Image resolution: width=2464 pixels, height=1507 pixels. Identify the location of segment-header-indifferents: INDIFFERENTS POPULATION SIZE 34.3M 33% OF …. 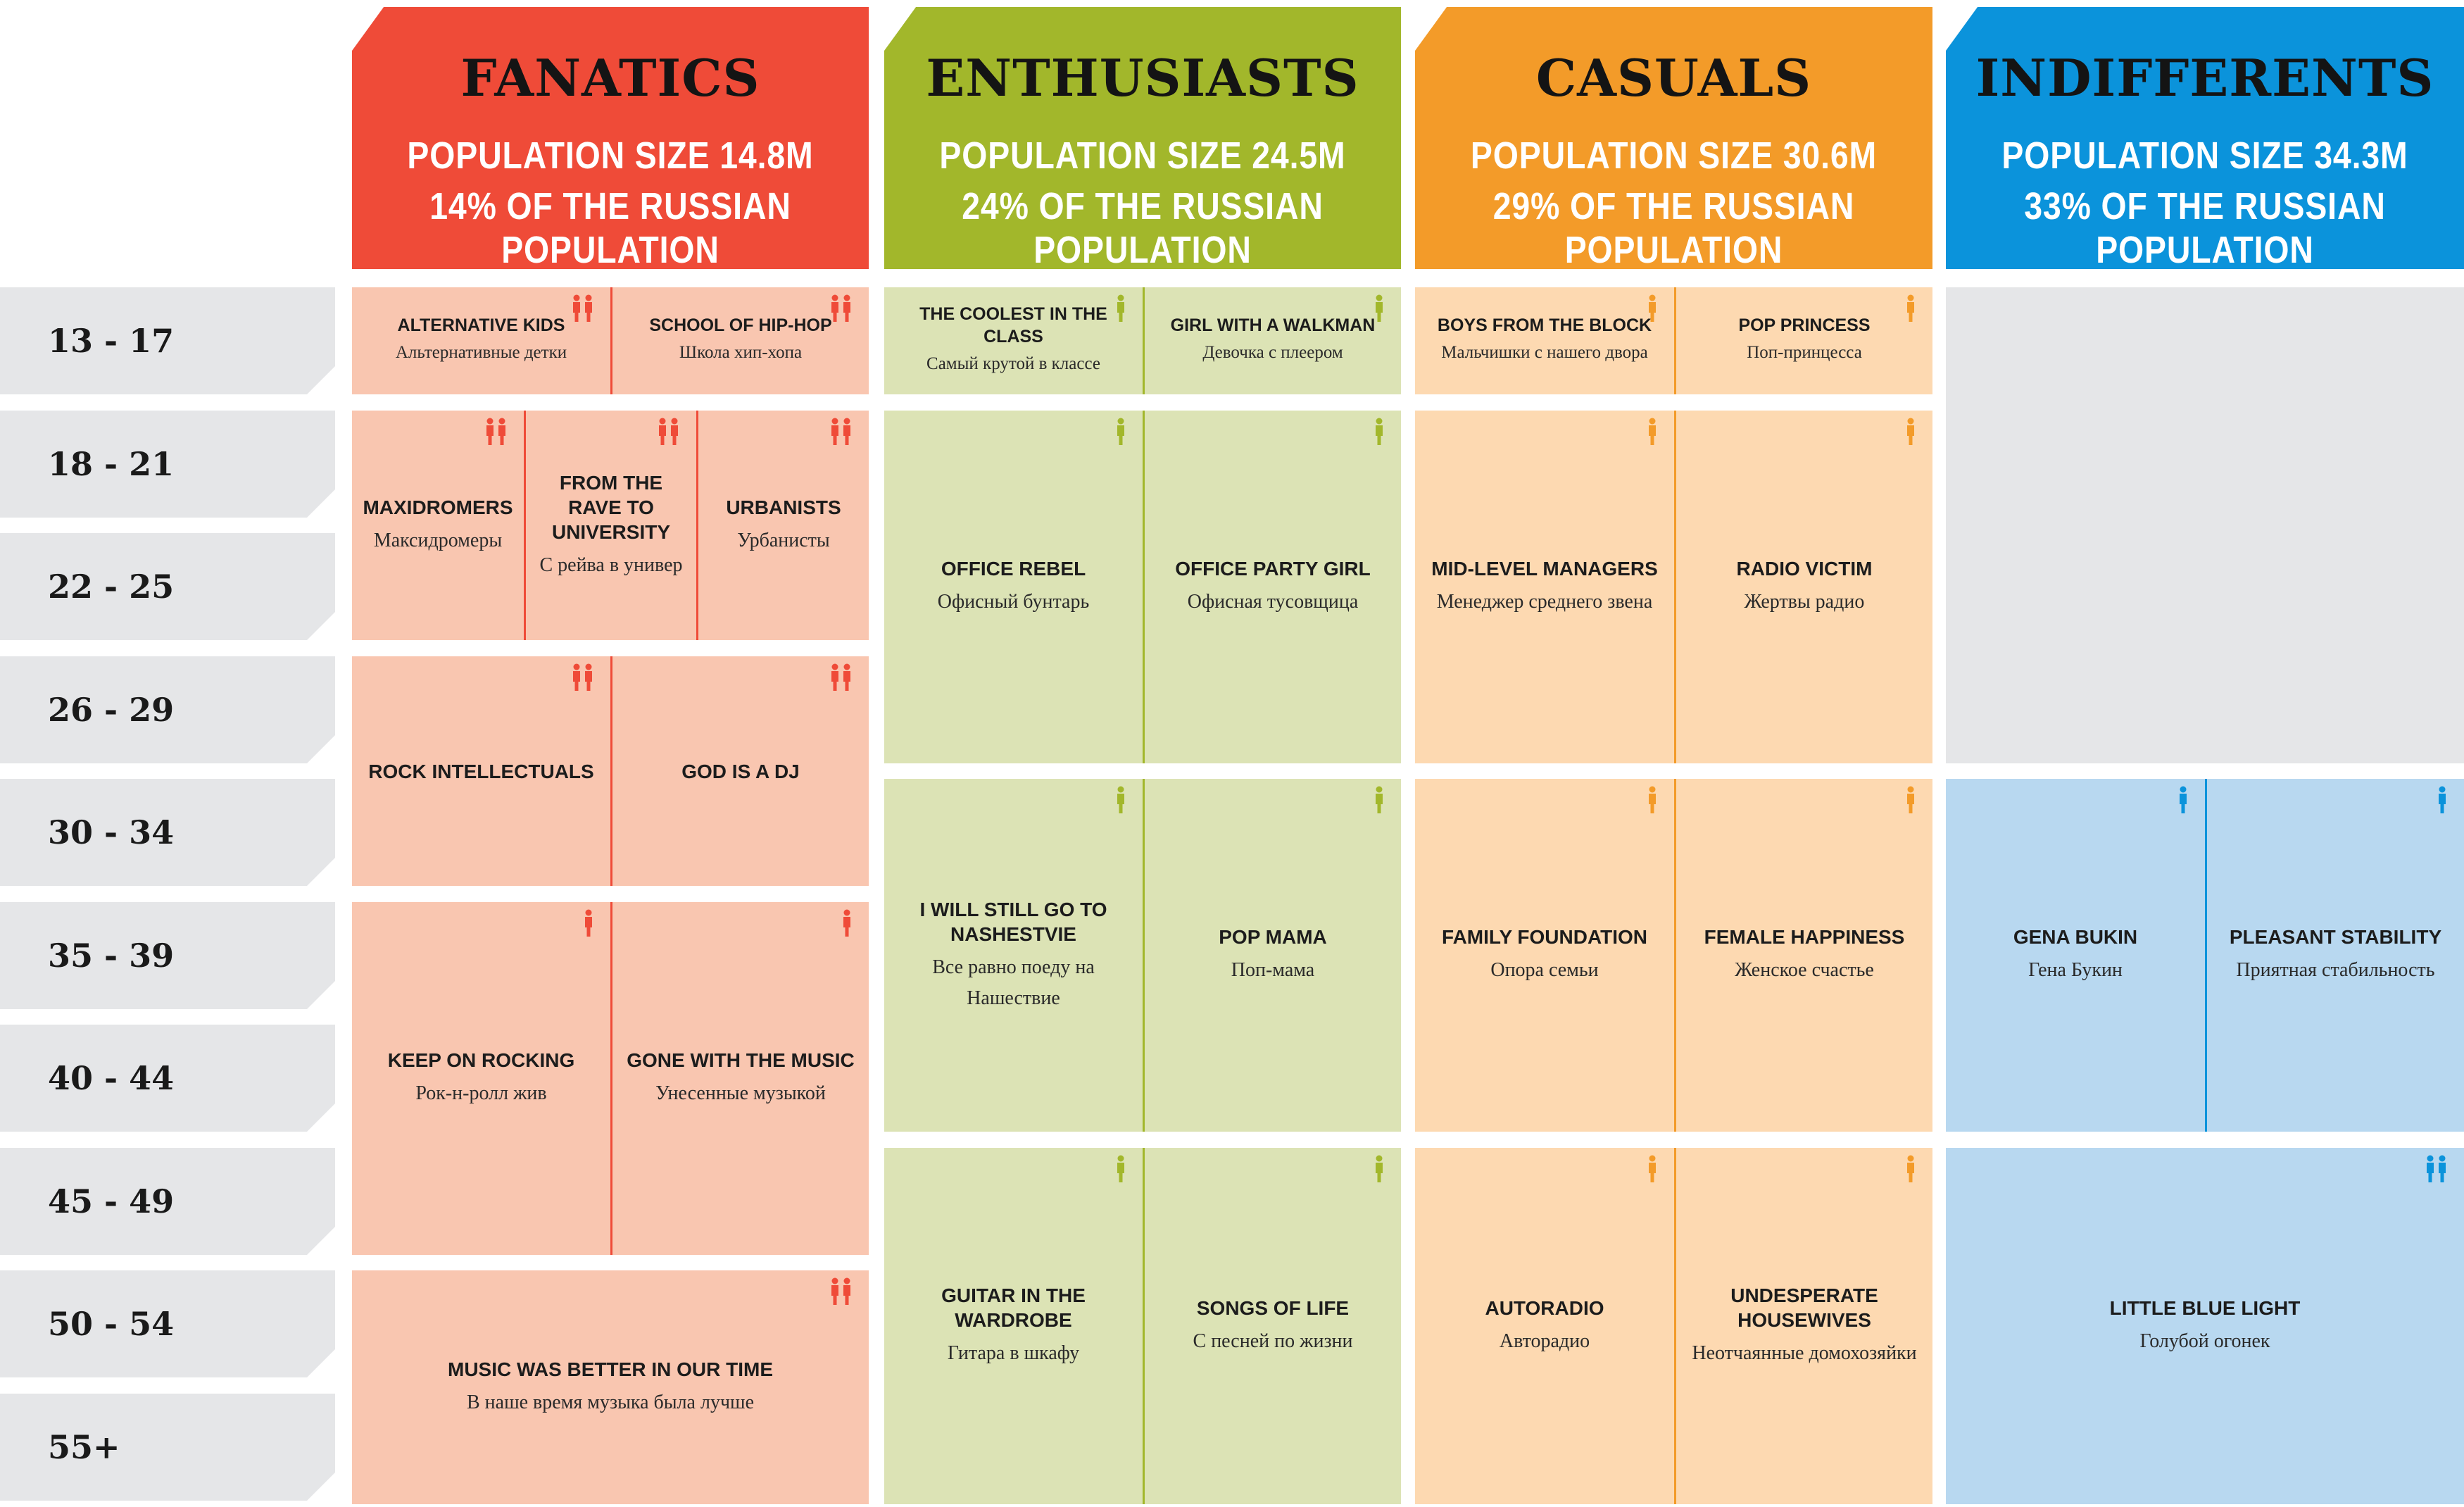
(2205, 138).